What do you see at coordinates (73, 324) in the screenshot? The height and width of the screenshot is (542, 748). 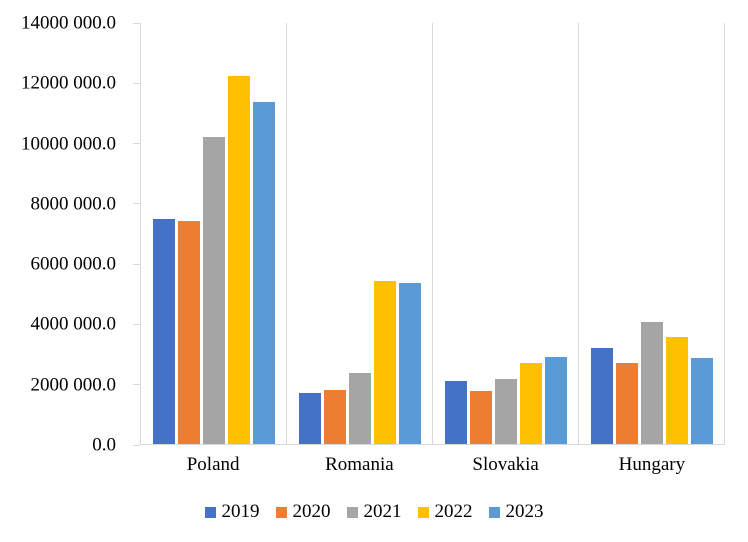 I see `y-axis-tick-label: 4000 000.0` at bounding box center [73, 324].